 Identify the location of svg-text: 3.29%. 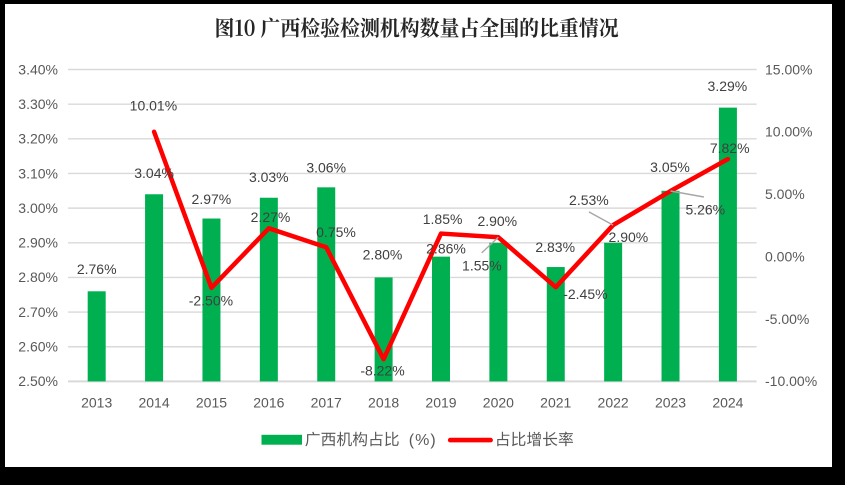
(728, 86).